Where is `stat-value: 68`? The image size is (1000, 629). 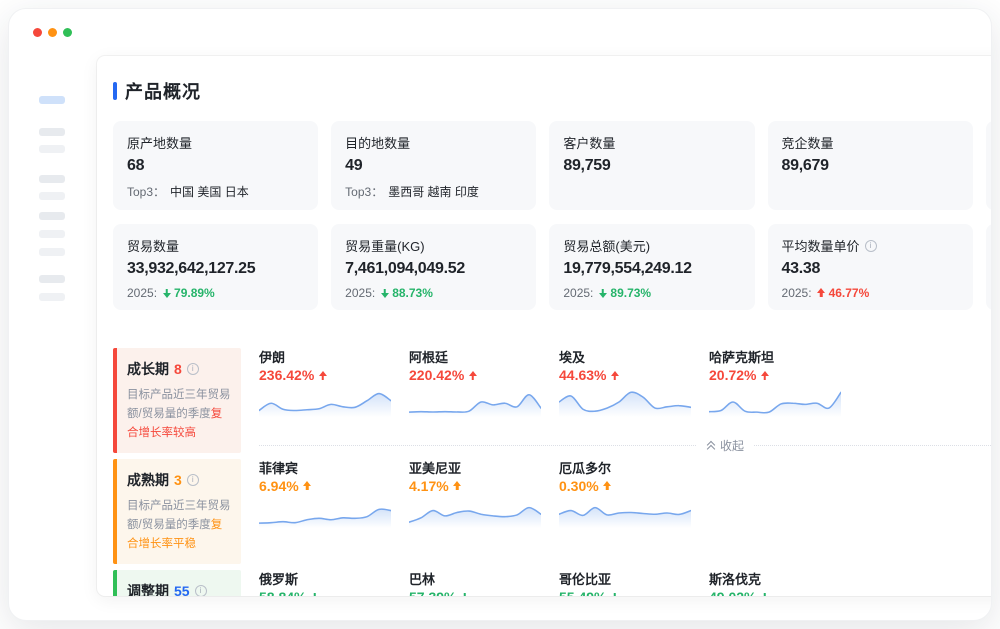
stat-value: 68 is located at coordinates (136, 165).